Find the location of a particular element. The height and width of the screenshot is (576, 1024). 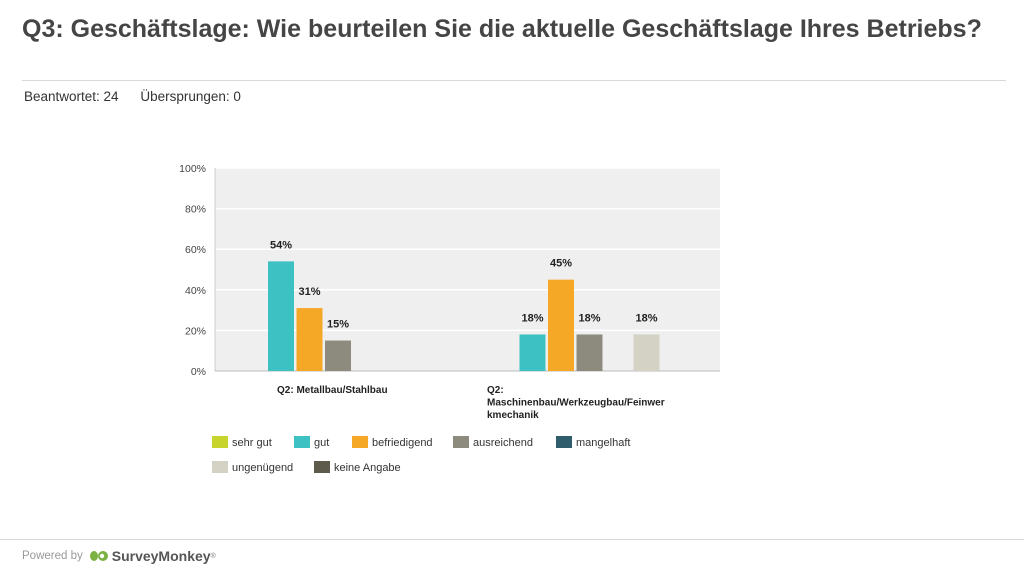

data-label: 31% is located at coordinates (309, 292).